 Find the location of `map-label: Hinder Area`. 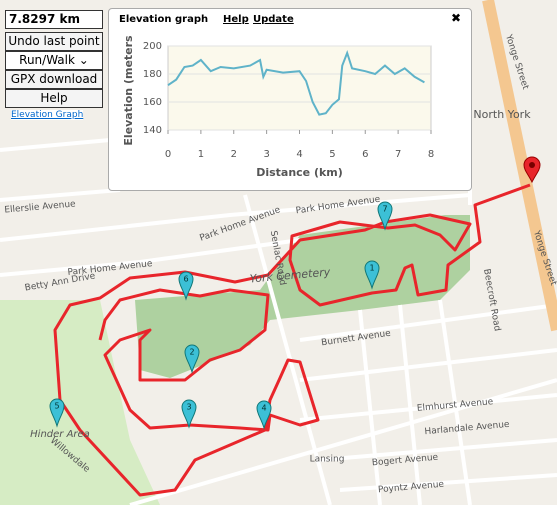

map-label: Hinder Area is located at coordinates (60, 434).